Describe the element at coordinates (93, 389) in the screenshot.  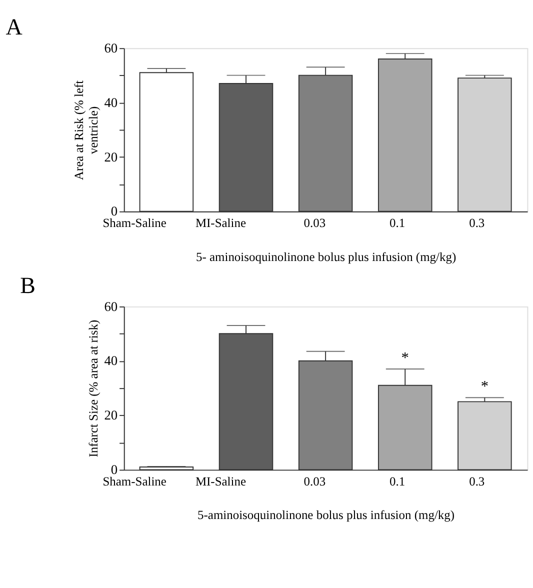
I see `y-axis-title: Infarct Size (% area at risk)` at that location.